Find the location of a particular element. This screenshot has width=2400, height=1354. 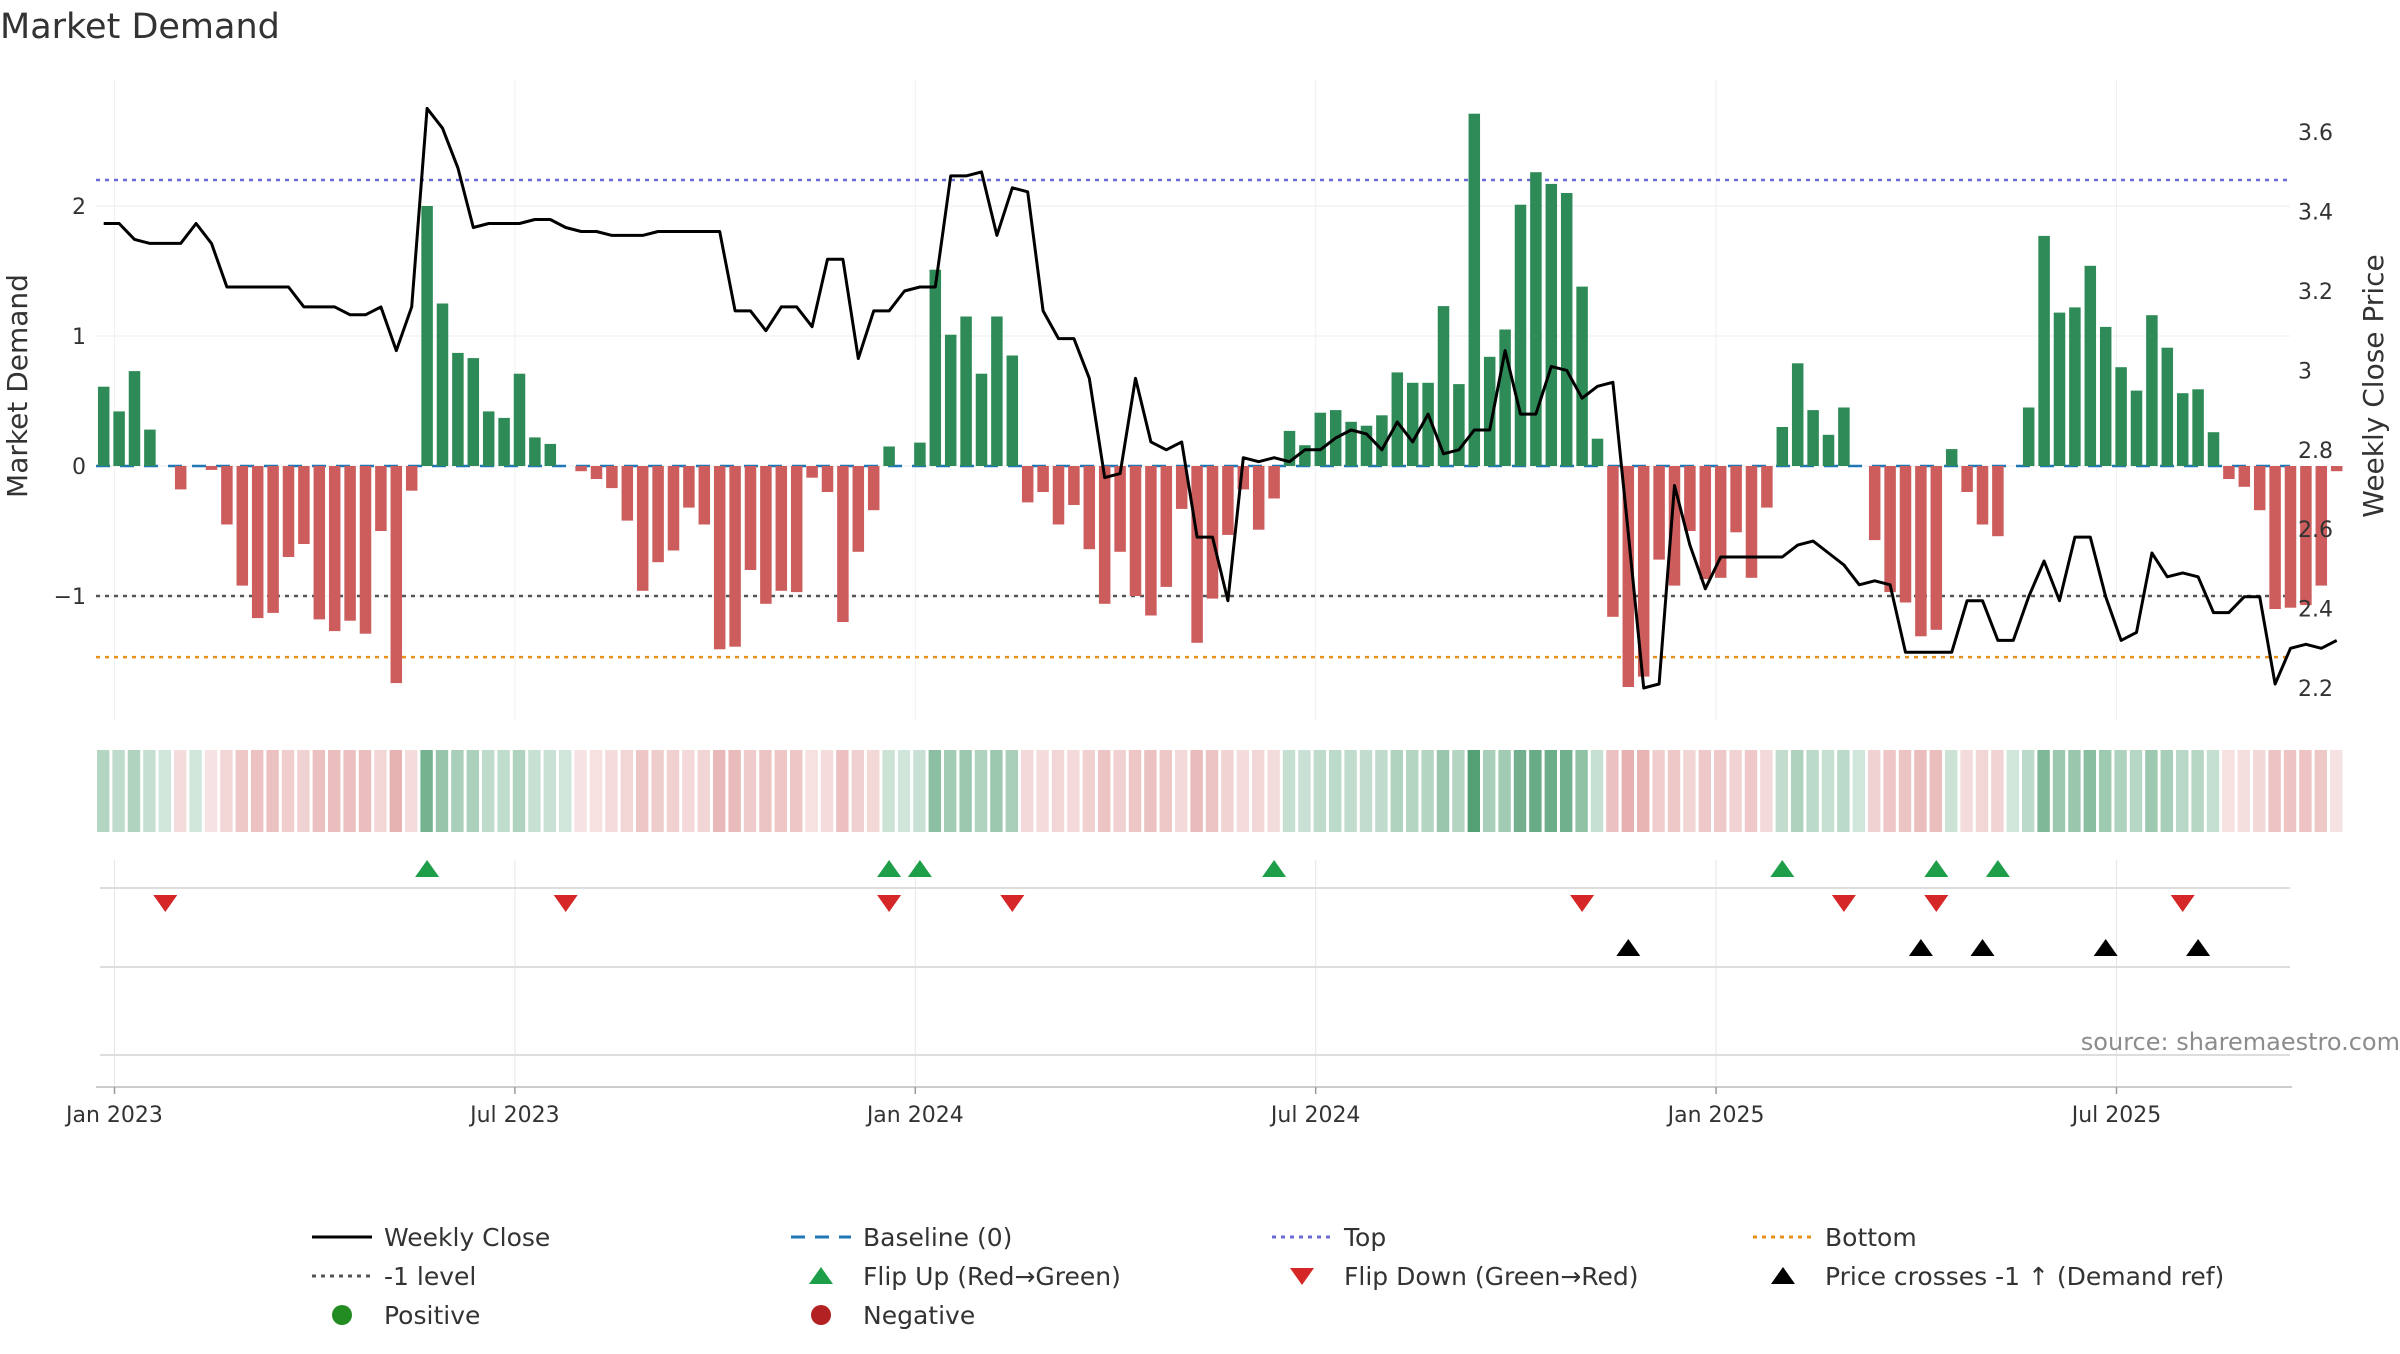

y2-tick-label: 2.8 is located at coordinates (2315, 451).